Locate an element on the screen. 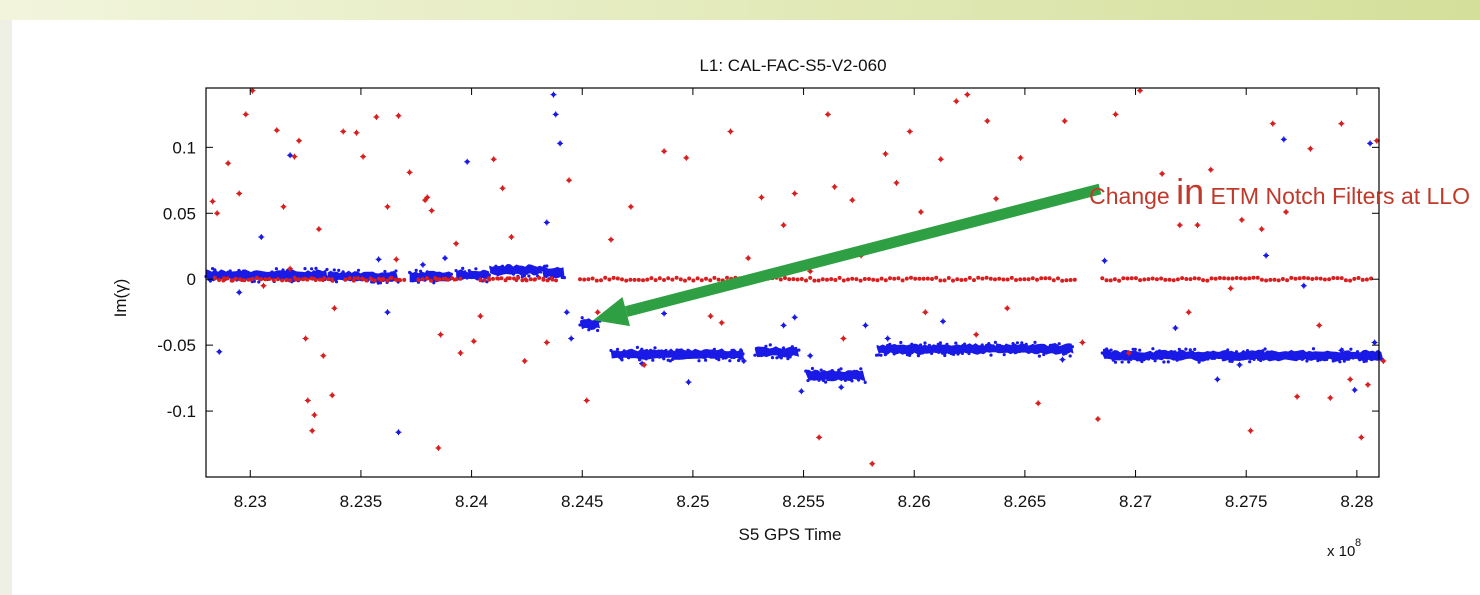 This screenshot has height=595, width=1480. annotation-arrow-shaft is located at coordinates (863, 250).